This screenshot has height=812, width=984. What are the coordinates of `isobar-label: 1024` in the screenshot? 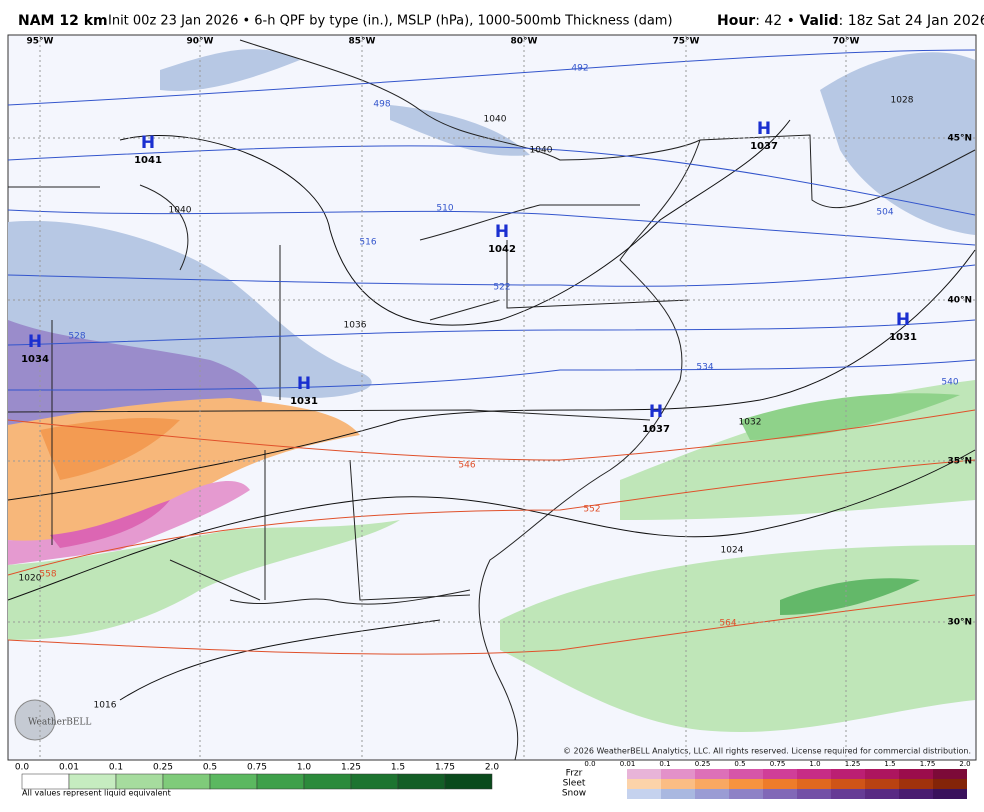 It's located at (732, 551).